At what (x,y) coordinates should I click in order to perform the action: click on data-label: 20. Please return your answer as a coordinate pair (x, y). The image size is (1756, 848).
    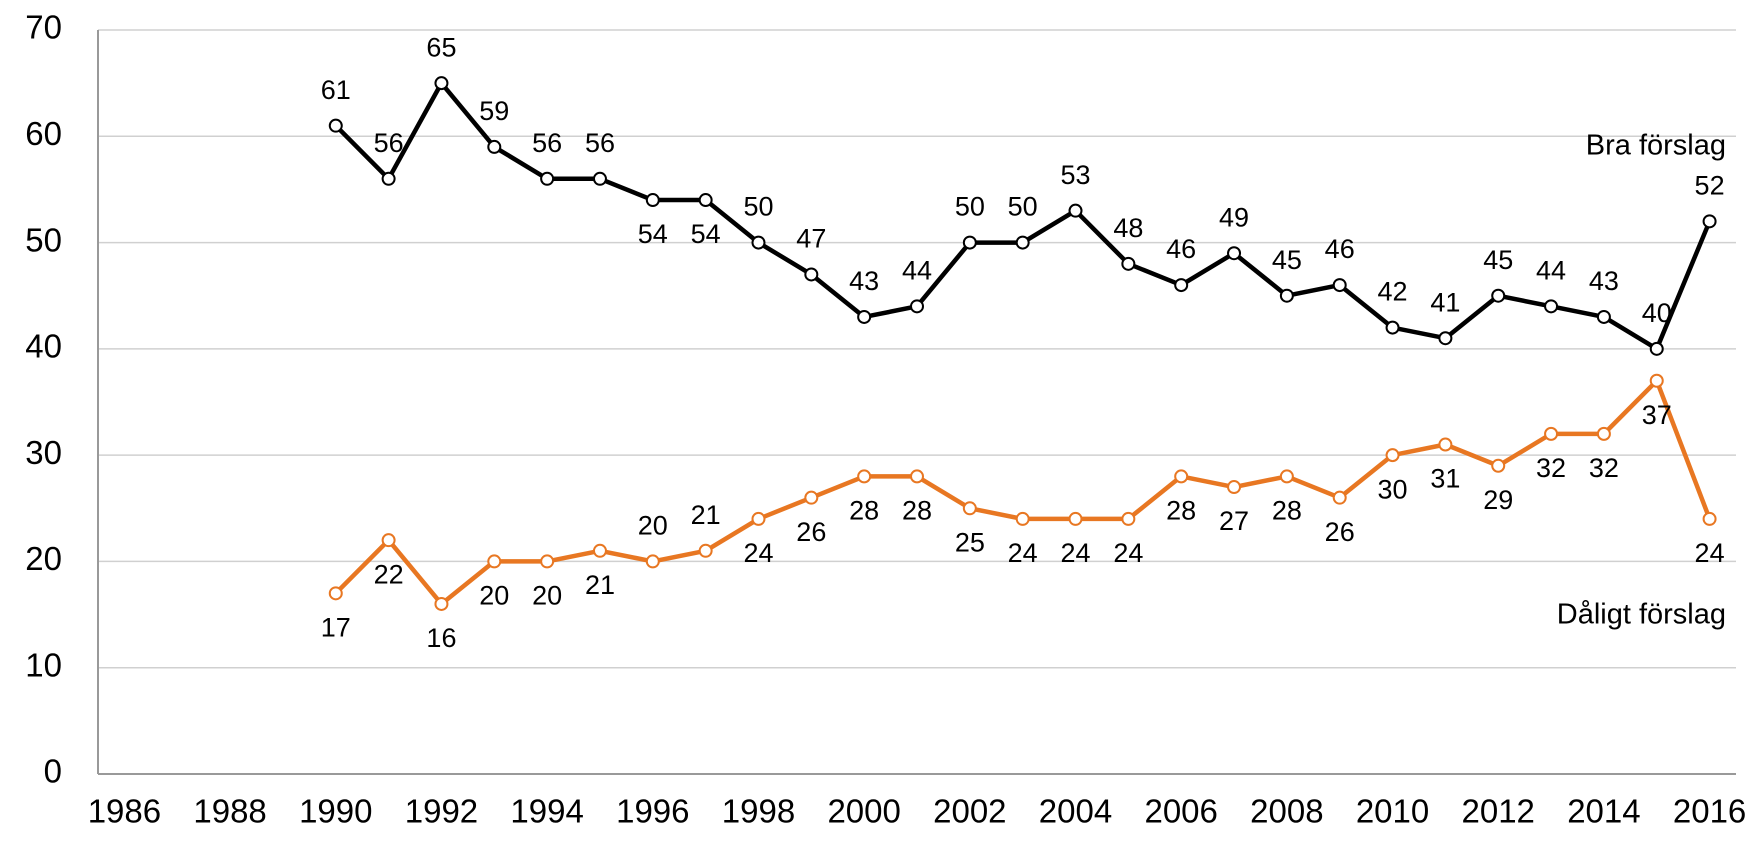
    Looking at the image, I should click on (547, 596).